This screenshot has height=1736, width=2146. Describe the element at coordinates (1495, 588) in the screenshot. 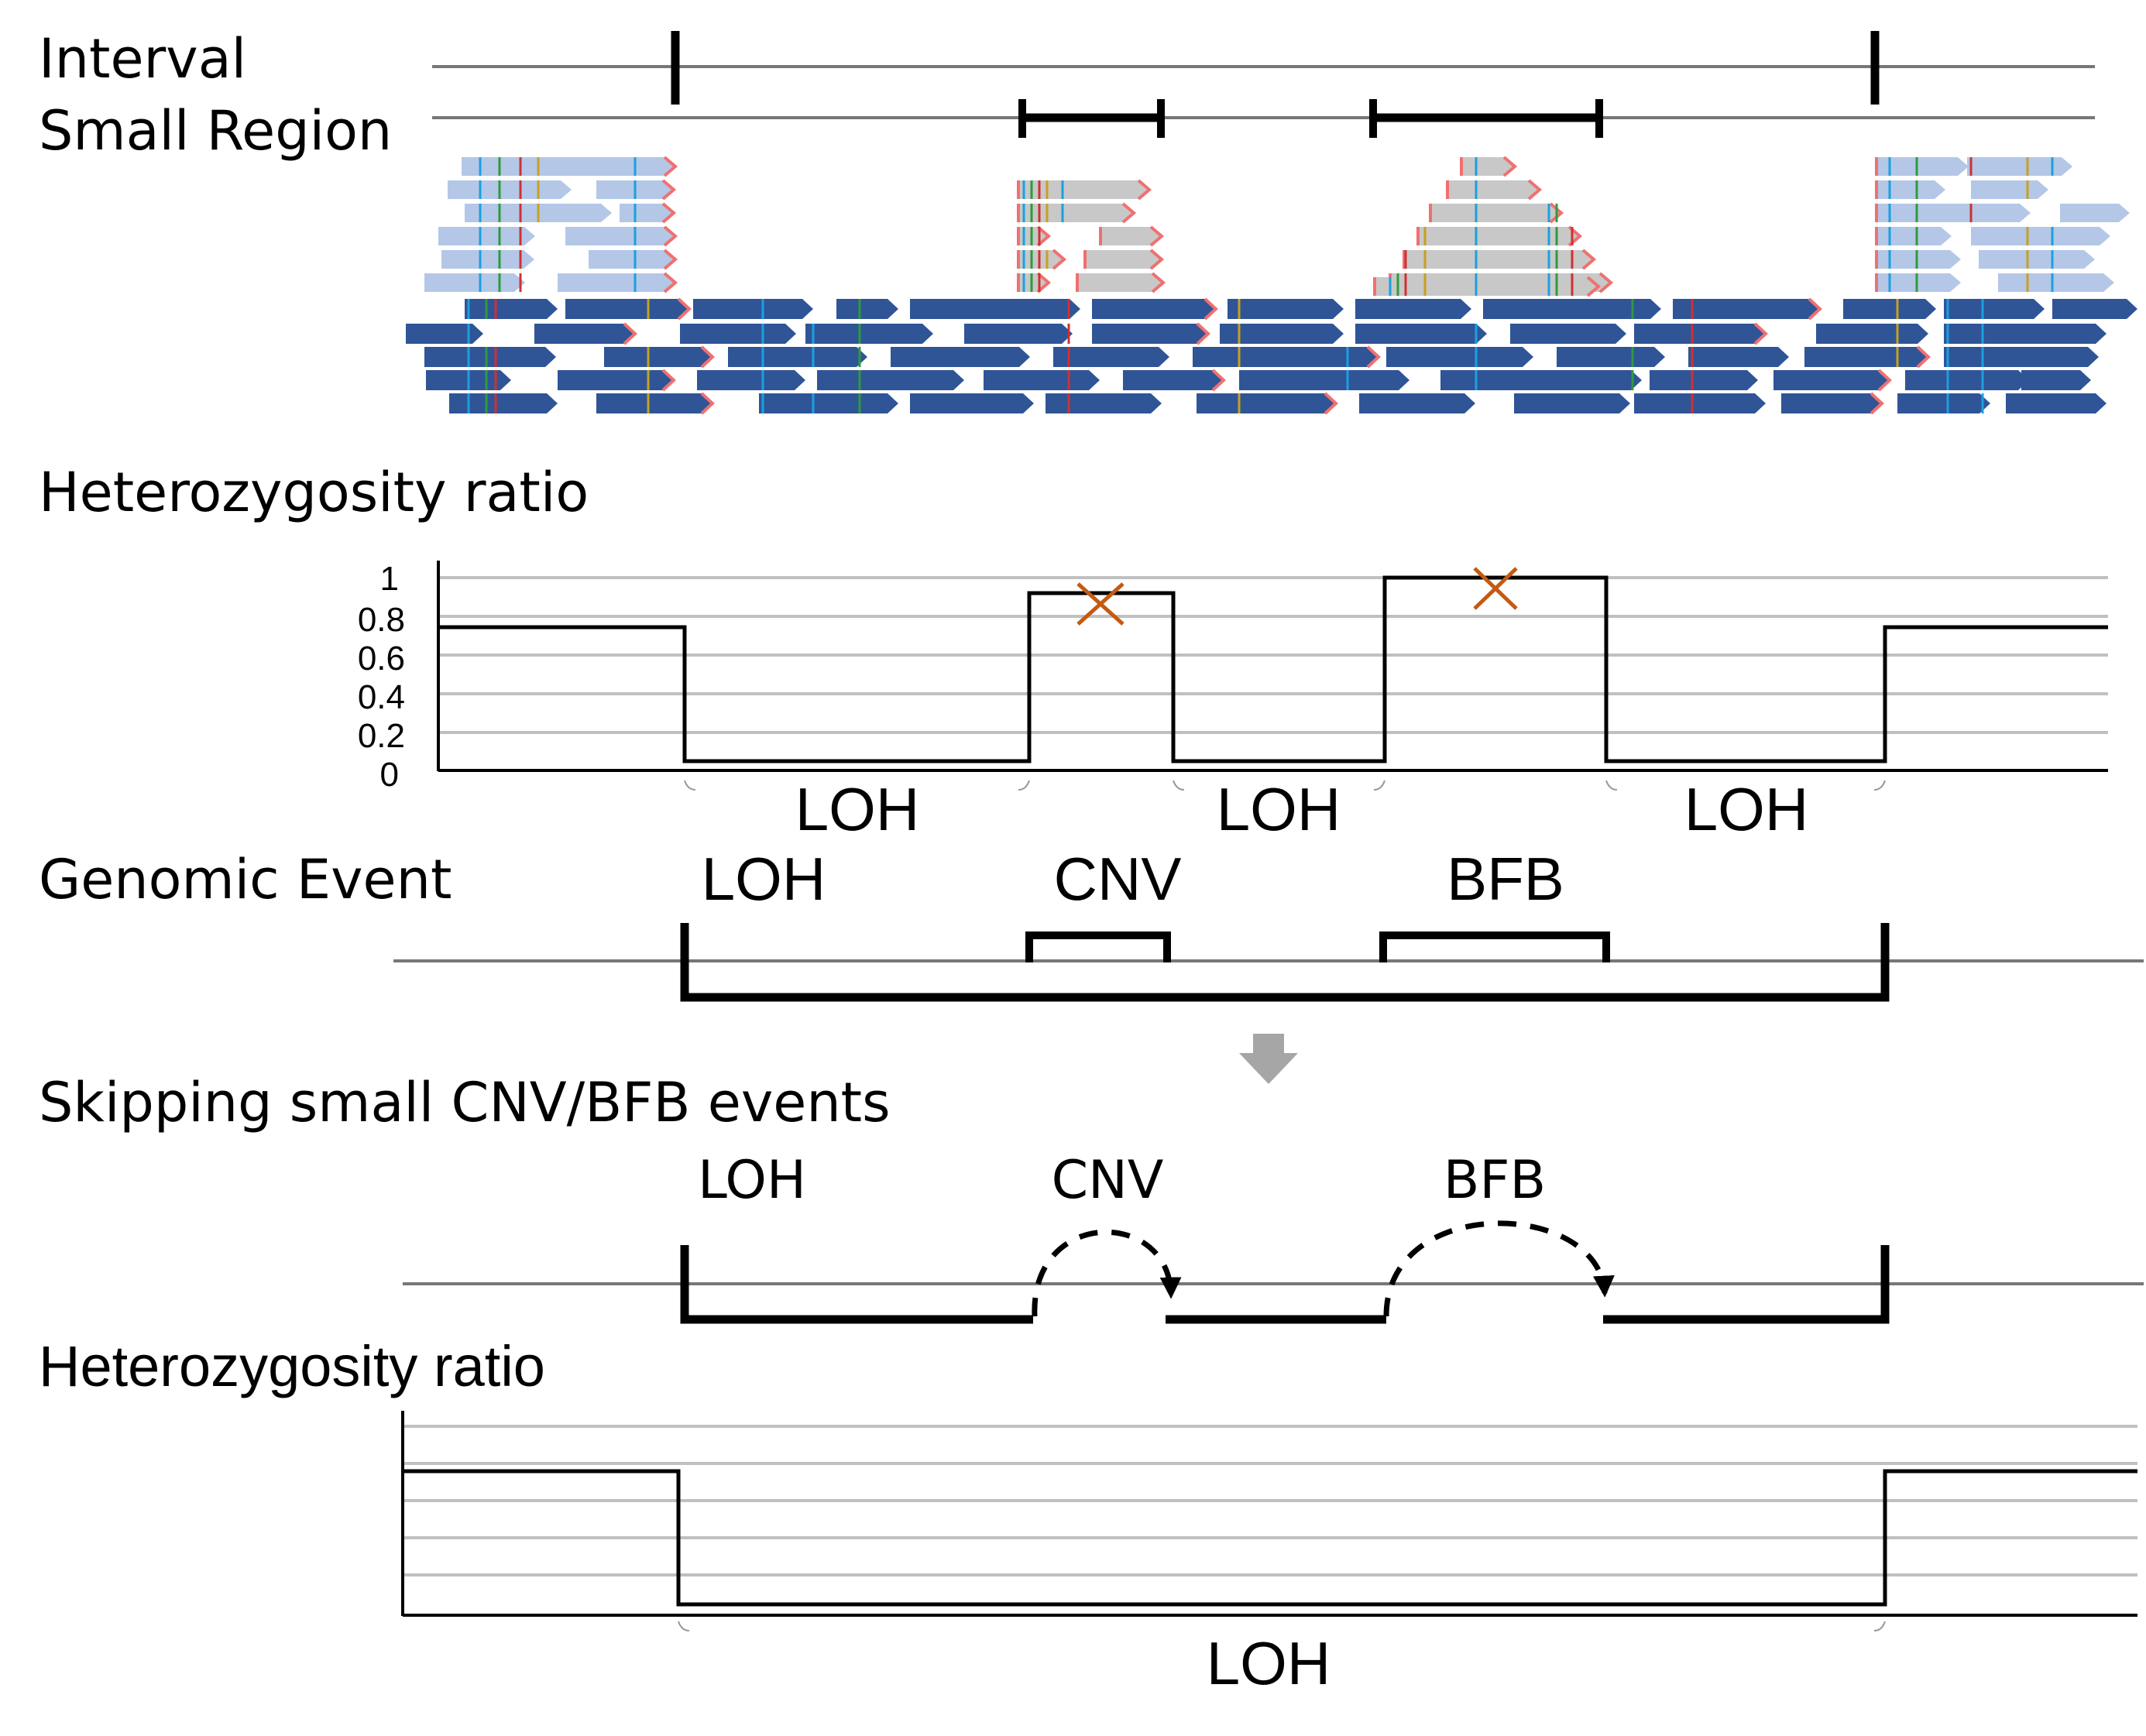

I see `bfb-marker-x` at that location.